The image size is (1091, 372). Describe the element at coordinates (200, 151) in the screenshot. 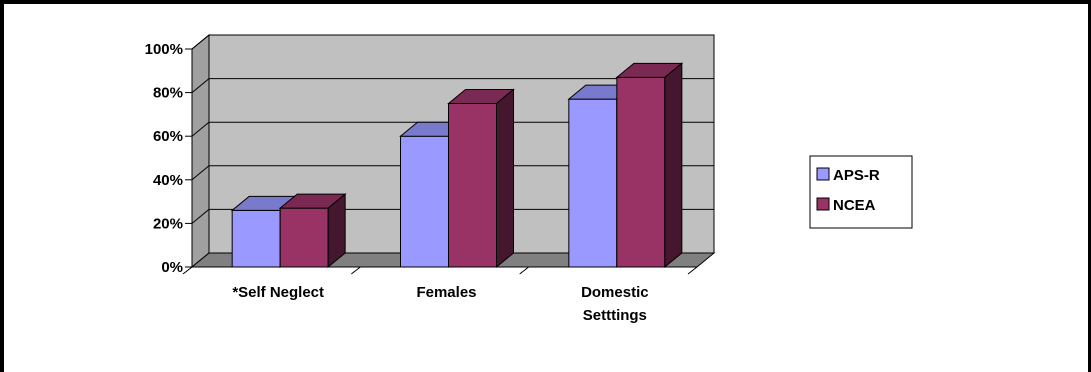

I see `plot-side-wall` at that location.